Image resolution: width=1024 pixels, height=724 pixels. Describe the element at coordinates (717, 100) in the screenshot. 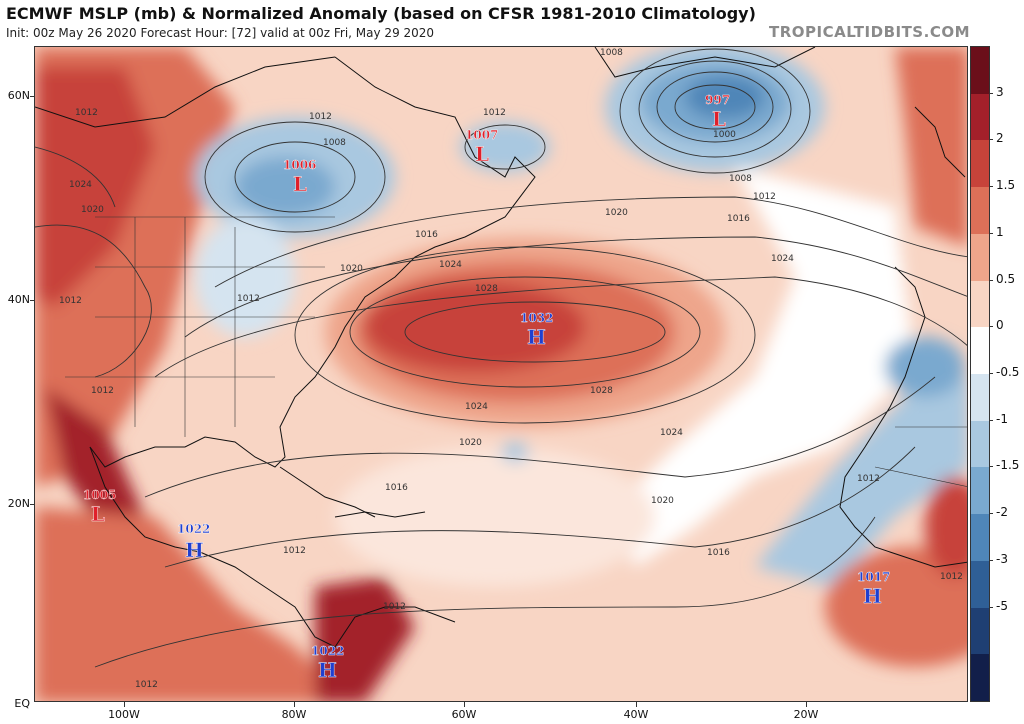

I see `svg-text: 997` at that location.